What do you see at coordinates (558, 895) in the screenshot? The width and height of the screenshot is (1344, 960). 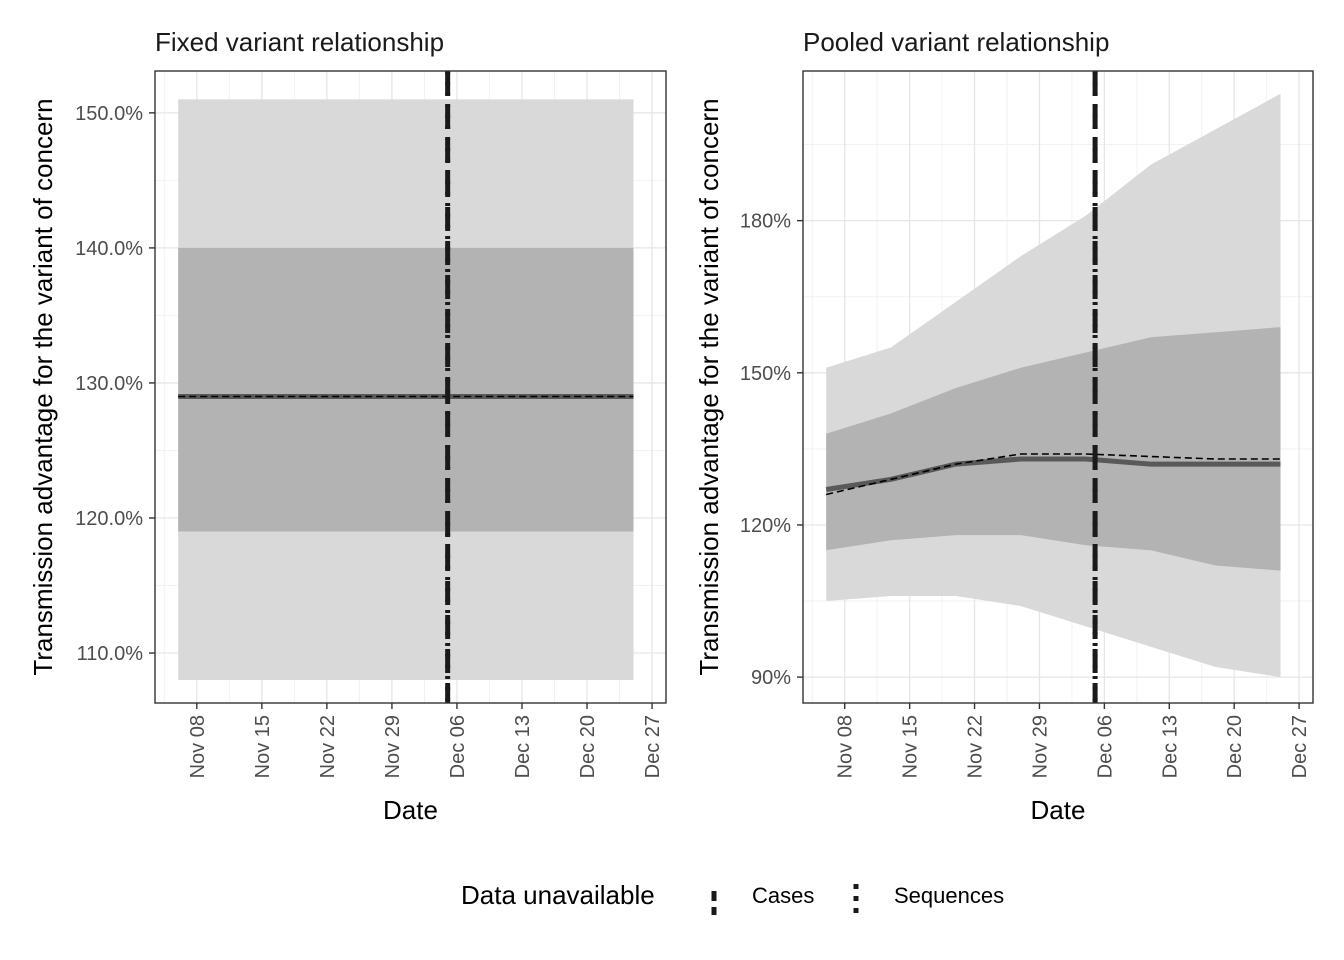 I see `legend-title: Data unavailable` at bounding box center [558, 895].